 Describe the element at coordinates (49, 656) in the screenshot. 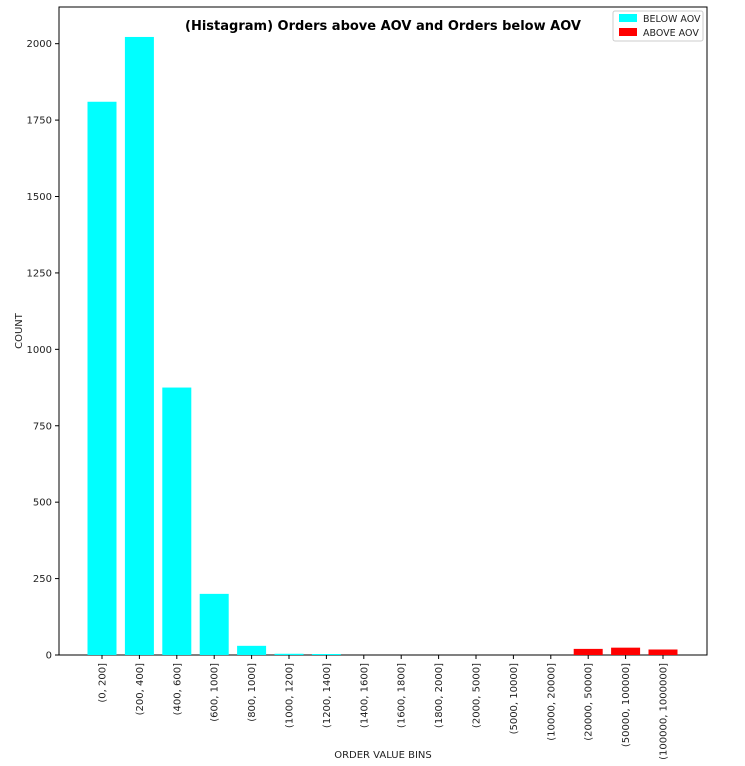

I see `y-tick-label: 0` at that location.